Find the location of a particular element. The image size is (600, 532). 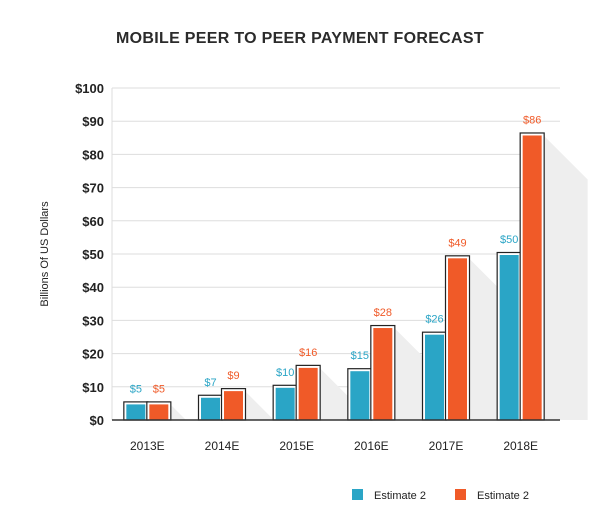

y-tick-label: $80 is located at coordinates (93, 154).